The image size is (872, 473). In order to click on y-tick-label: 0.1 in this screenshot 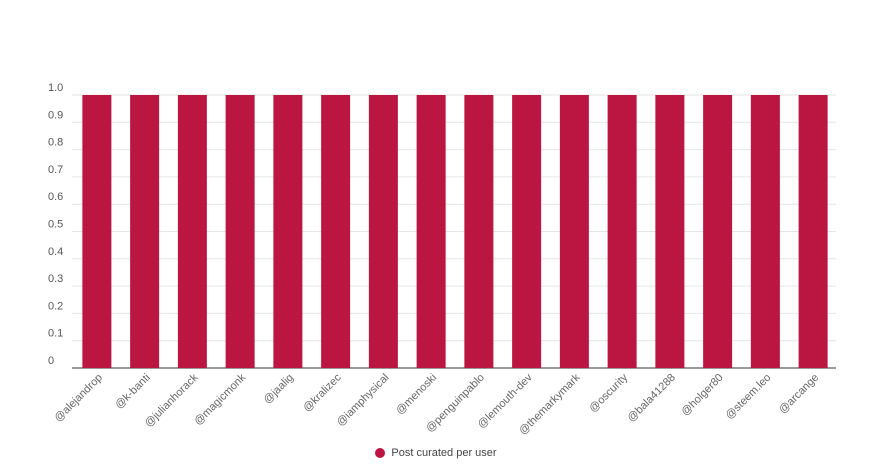, I will do `click(55, 334)`.